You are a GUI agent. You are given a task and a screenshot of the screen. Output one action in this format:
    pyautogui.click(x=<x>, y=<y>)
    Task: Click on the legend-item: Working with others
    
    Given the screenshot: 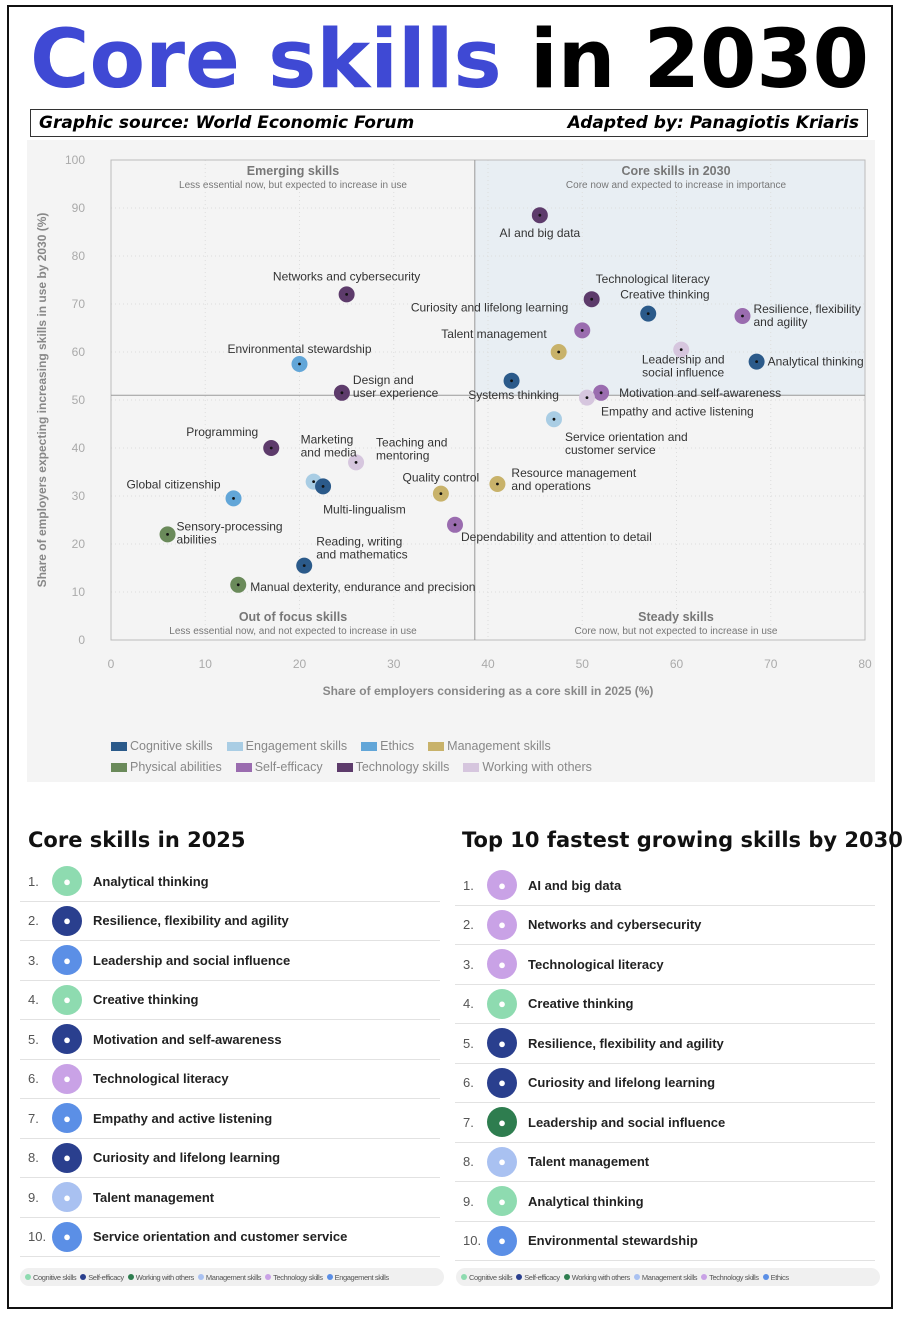 What is the action you would take?
    pyautogui.click(x=597, y=1277)
    